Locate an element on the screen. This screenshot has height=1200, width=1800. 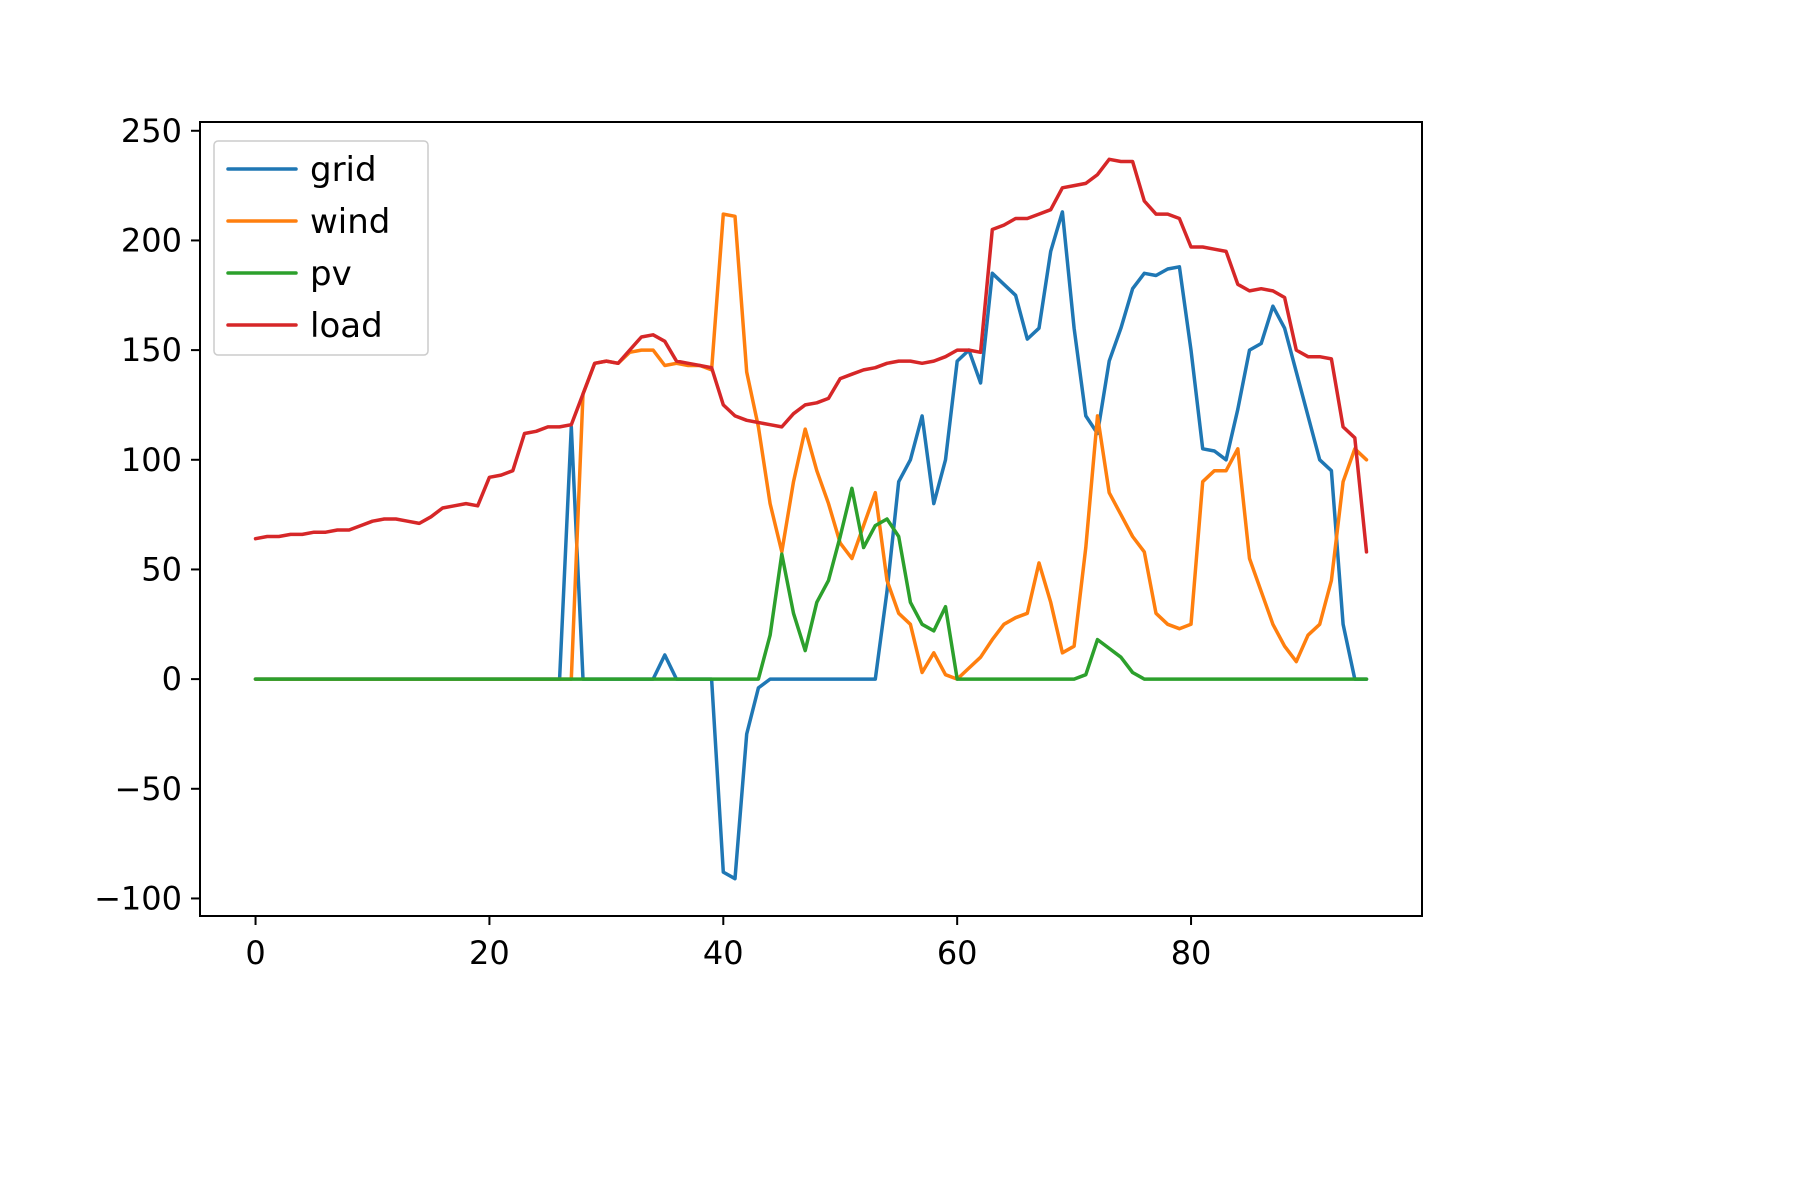
y-tick-label: 200 is located at coordinates (151, 240).